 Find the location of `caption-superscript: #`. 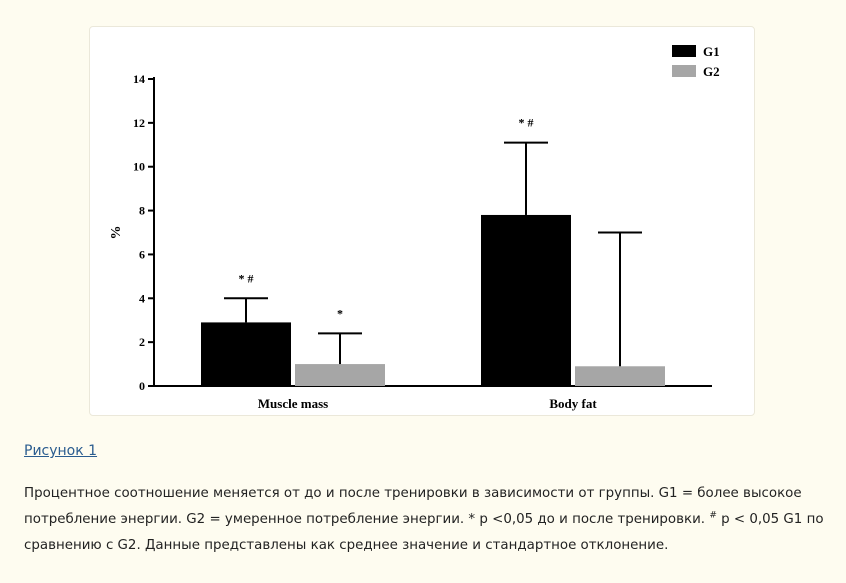

caption-superscript: # is located at coordinates (713, 515).